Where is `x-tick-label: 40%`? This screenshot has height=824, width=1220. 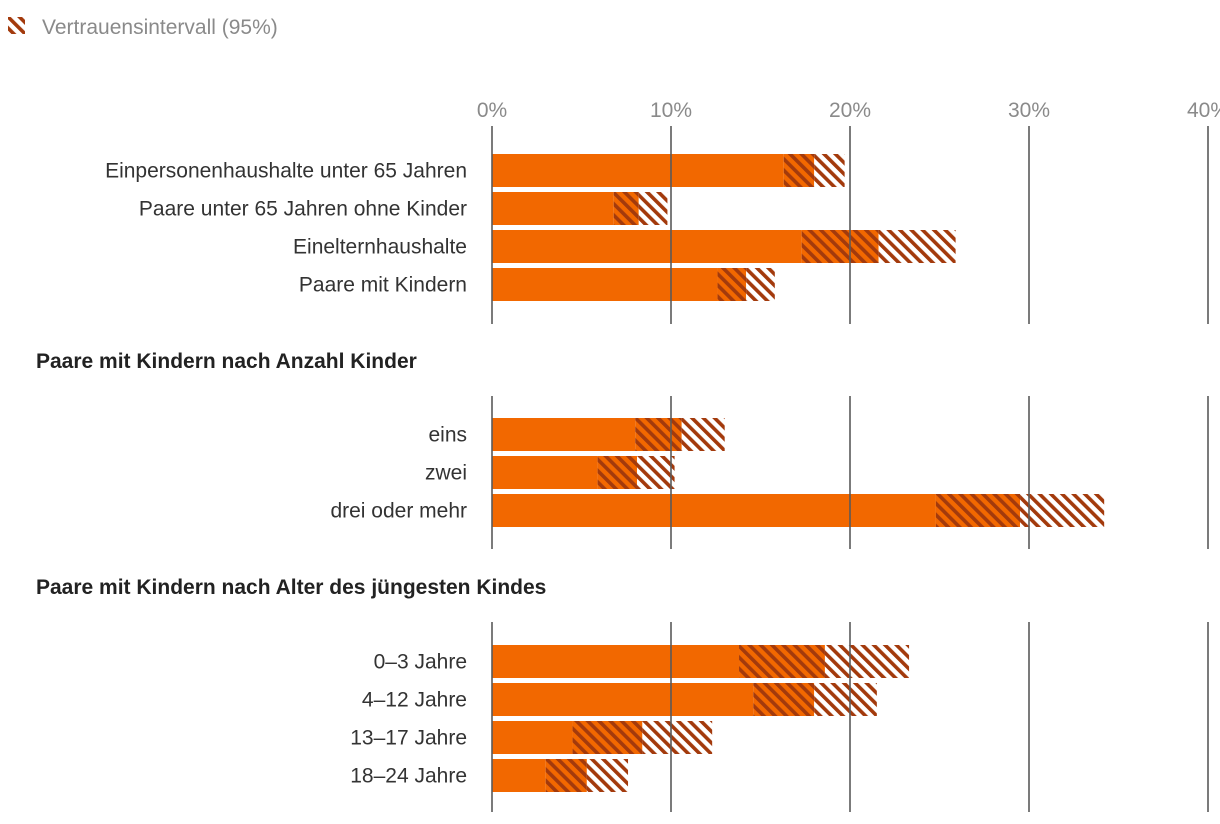 x-tick-label: 40% is located at coordinates (1203, 110).